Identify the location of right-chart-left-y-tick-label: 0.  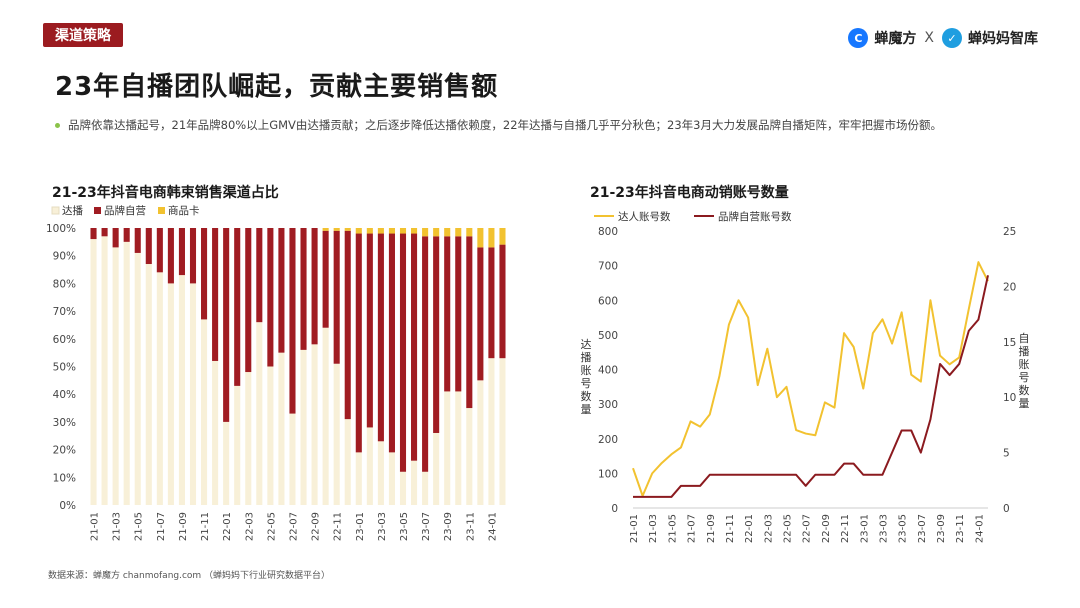
(614, 509).